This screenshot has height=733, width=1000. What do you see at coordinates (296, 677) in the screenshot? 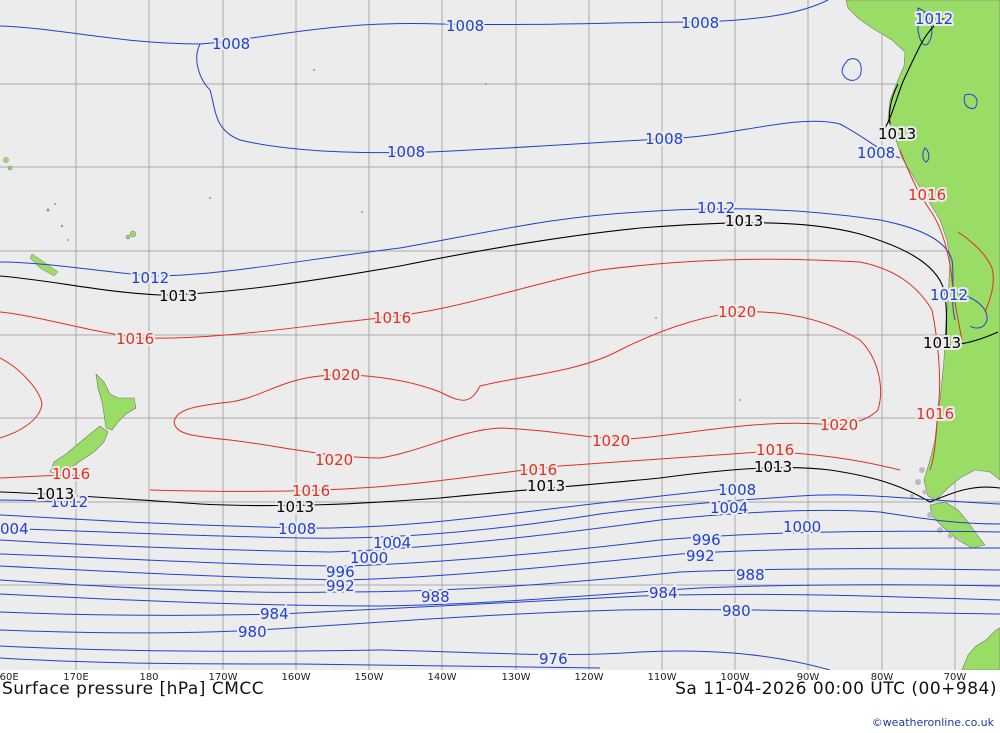
I see `longitude-label: 160W` at bounding box center [296, 677].